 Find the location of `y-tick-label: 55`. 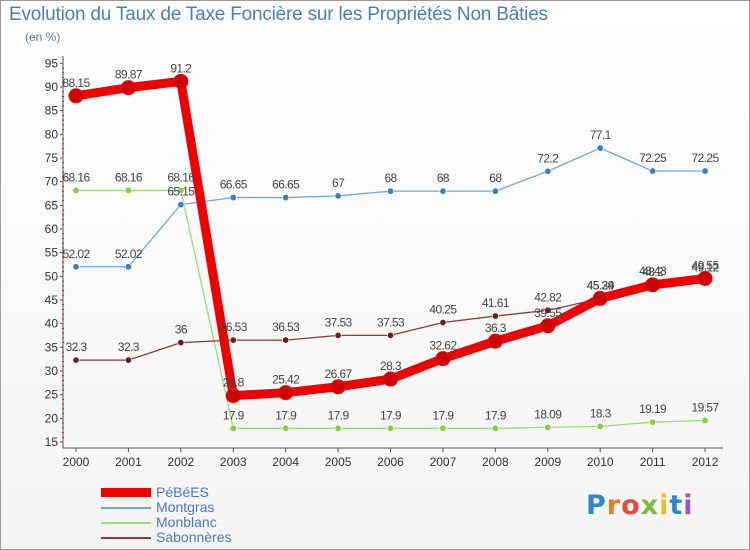

y-tick-label: 55 is located at coordinates (52, 253).